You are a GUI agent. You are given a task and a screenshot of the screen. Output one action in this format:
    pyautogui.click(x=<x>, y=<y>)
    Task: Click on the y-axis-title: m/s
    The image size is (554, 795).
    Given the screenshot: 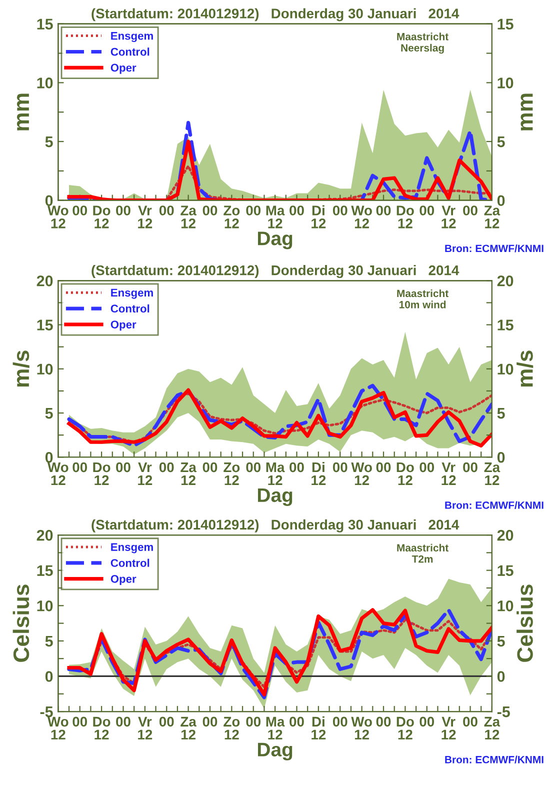 What is the action you would take?
    pyautogui.click(x=21, y=368)
    